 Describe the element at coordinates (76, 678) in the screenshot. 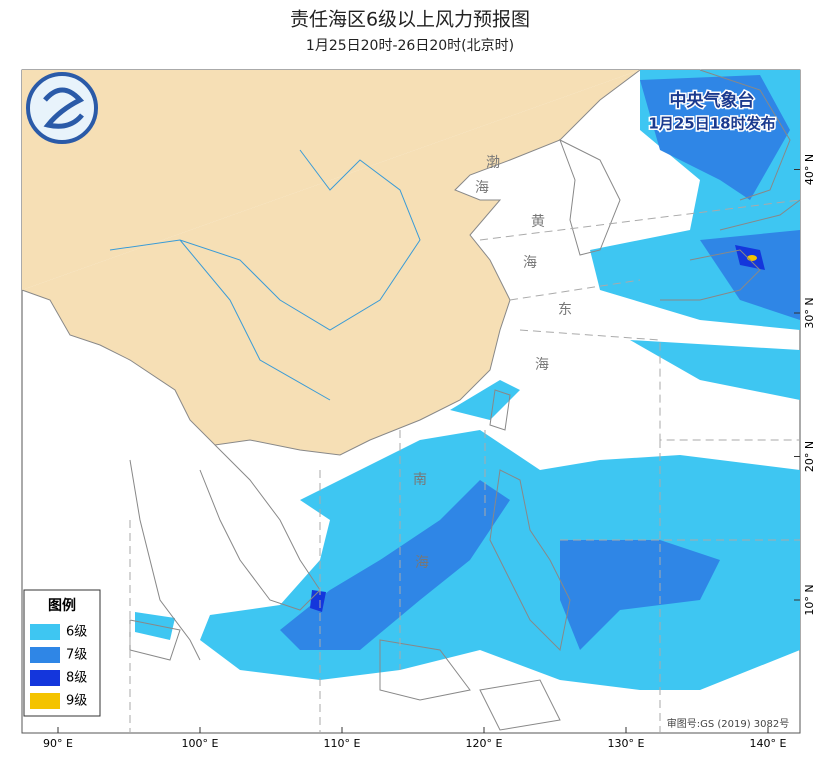

I see `legend-label: 8级` at that location.